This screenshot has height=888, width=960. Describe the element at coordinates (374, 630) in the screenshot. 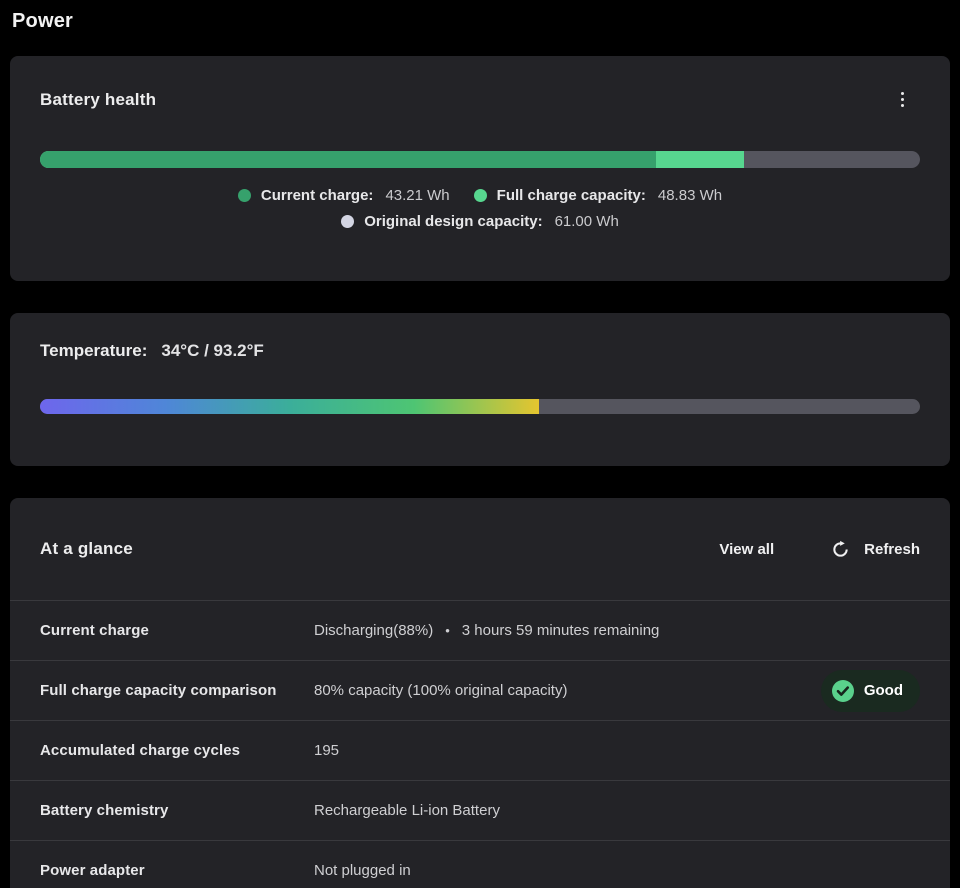

I see `row-value: Discharging(88%)` at that location.